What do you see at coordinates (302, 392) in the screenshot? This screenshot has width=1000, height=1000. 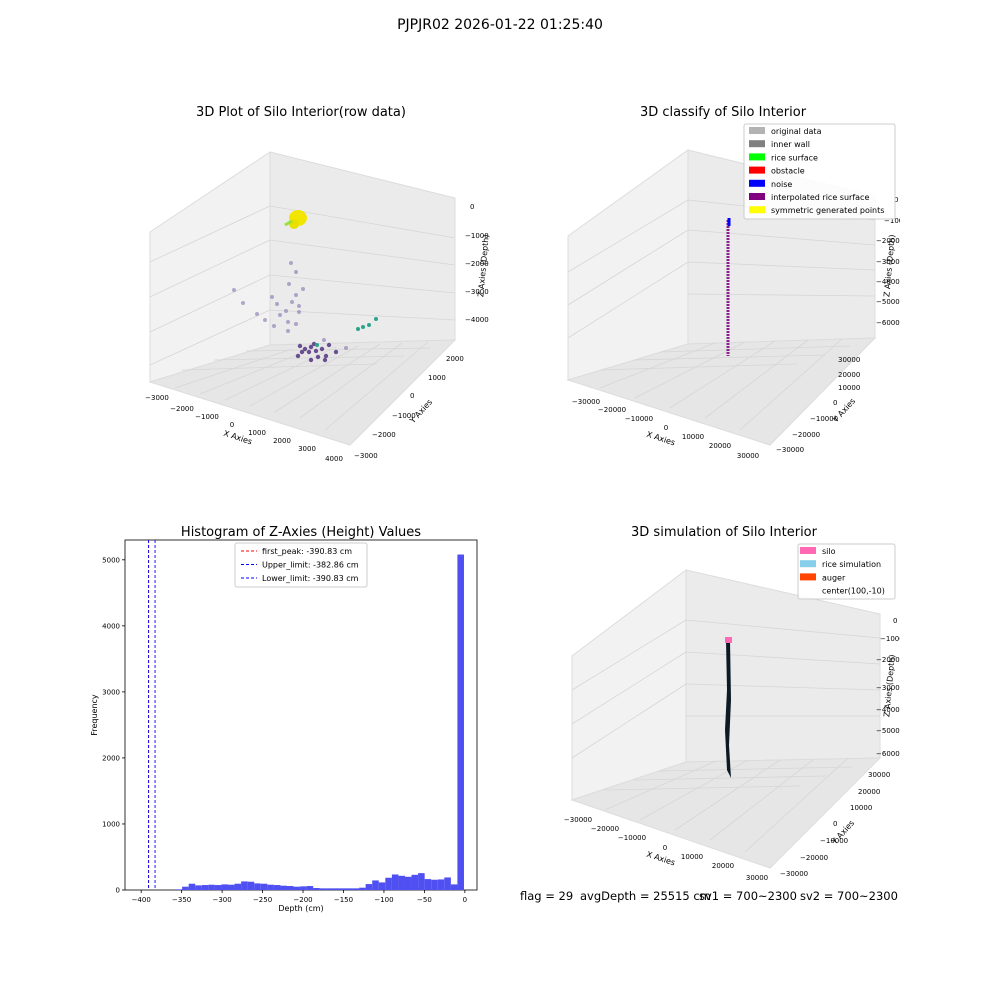 I see `raw-floor-pane` at bounding box center [302, 392].